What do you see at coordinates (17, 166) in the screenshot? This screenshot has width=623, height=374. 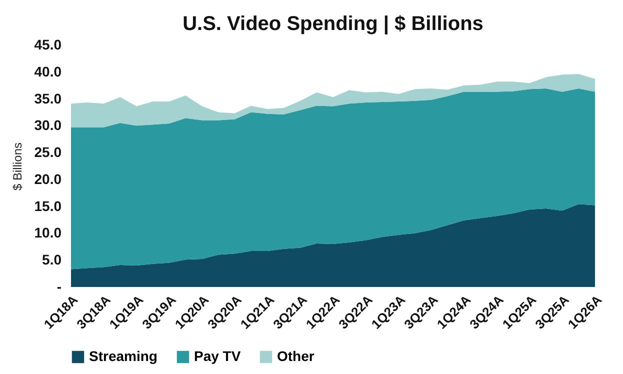 I see `y-axis-title: $ Billions` at bounding box center [17, 166].